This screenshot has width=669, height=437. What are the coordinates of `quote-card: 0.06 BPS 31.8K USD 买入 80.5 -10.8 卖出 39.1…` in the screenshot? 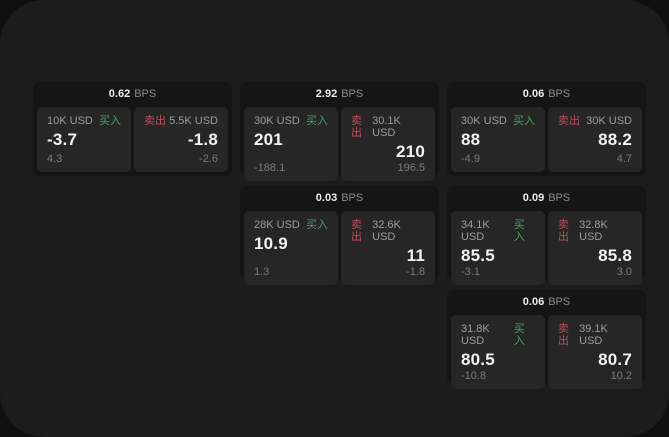 It's located at (546, 339).